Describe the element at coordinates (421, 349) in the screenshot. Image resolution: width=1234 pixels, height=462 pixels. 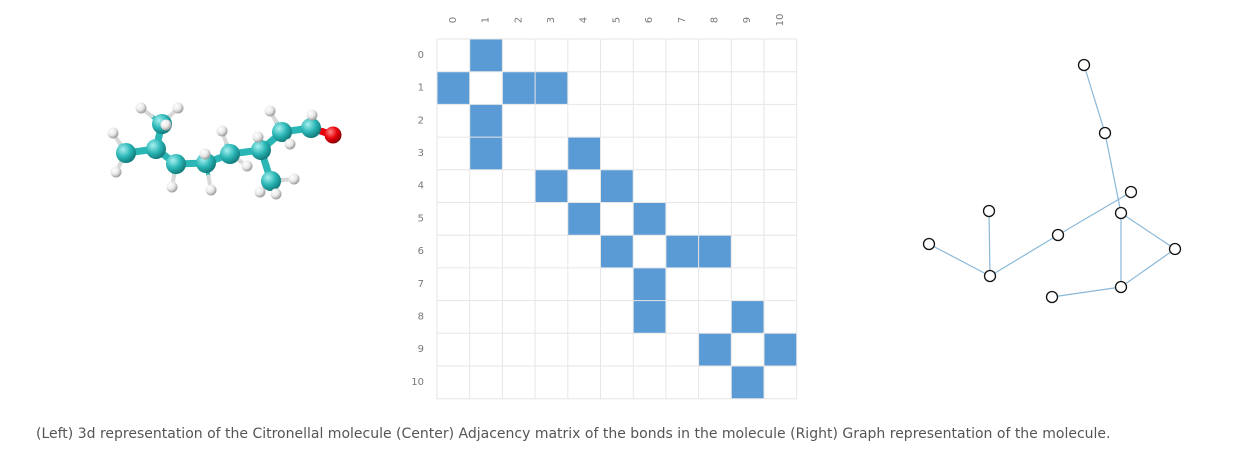
I see `row-label-9: 9` at that location.